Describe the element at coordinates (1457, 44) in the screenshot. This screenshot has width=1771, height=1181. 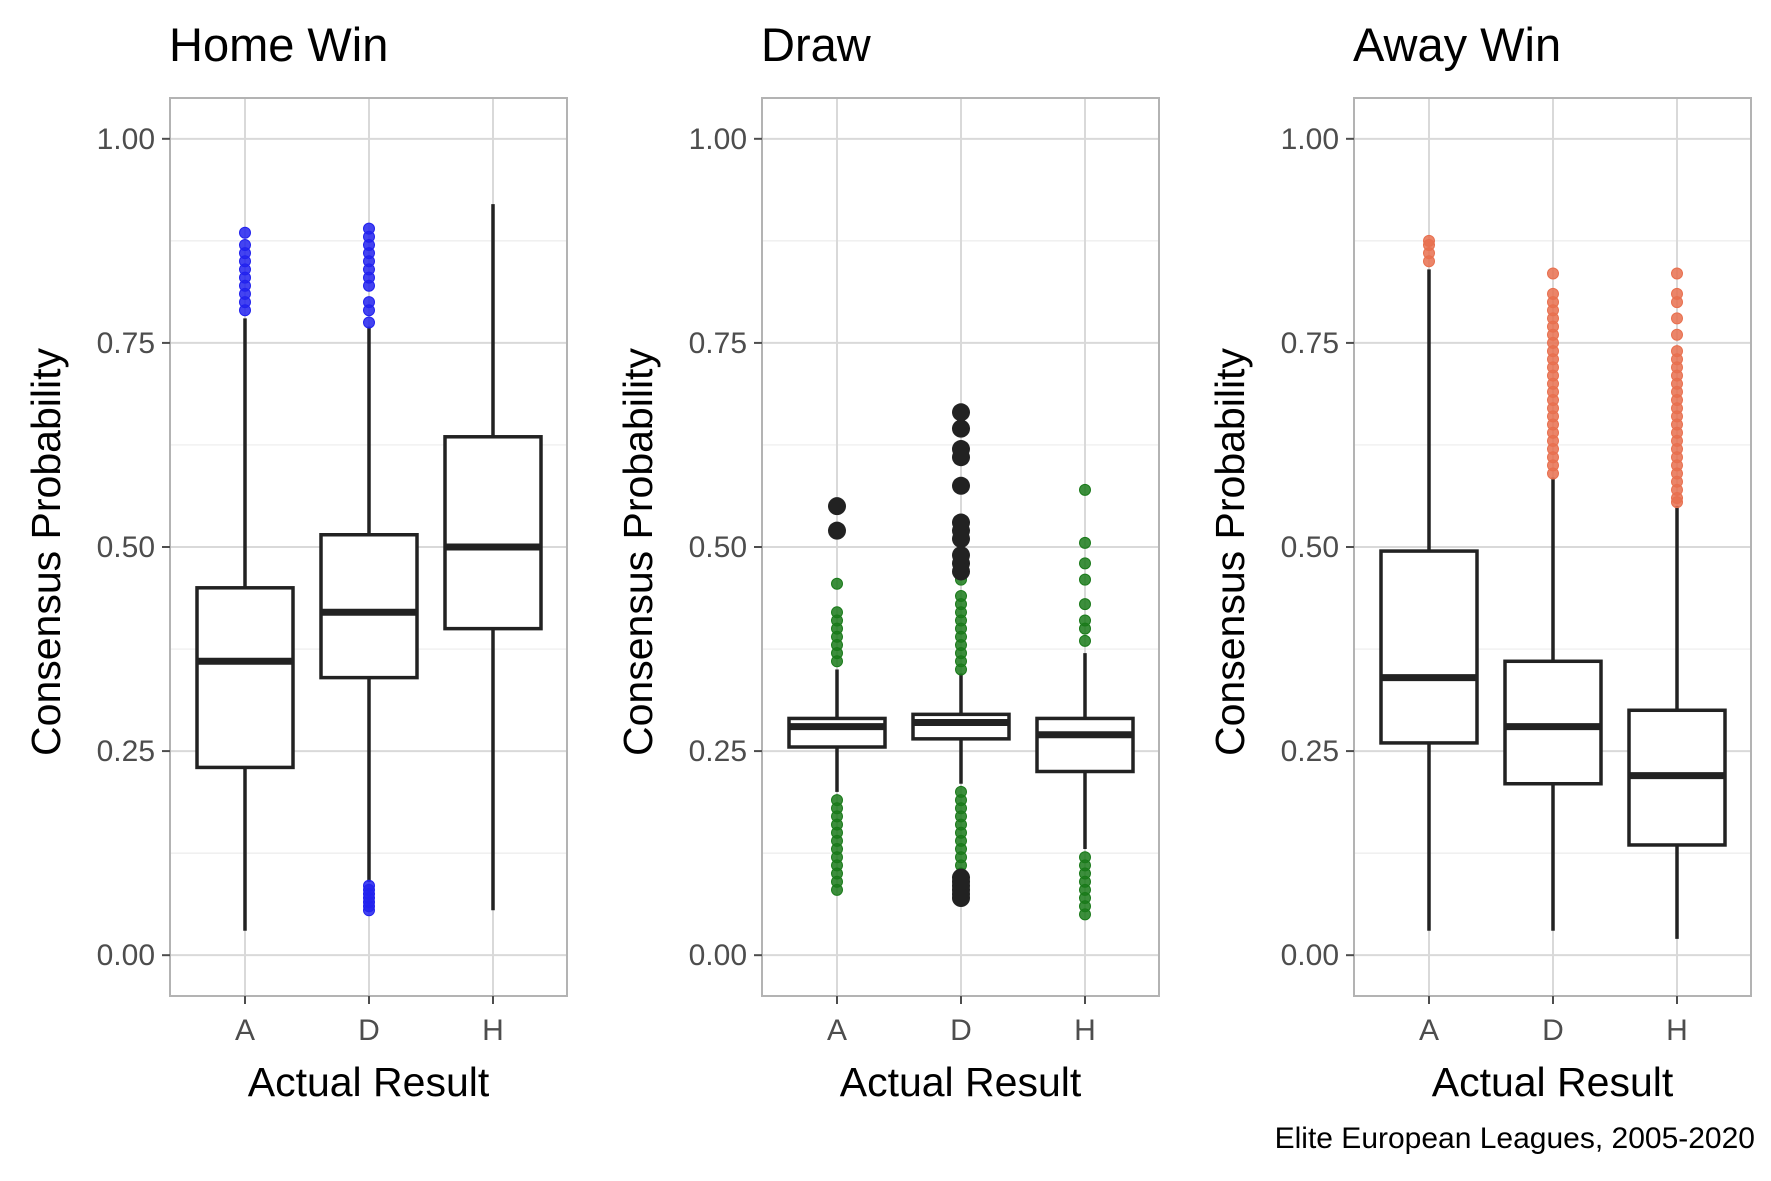
I see `panel-title: Away Win` at that location.